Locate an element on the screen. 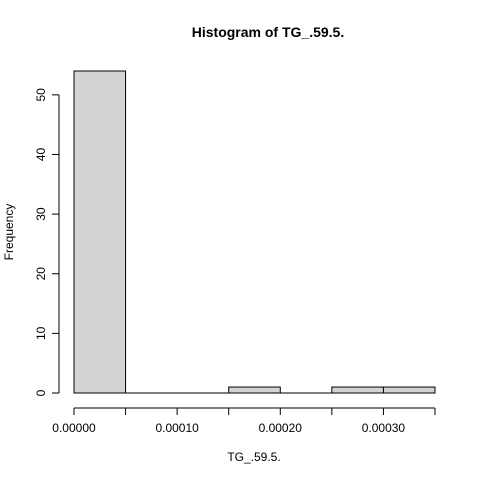 The width and height of the screenshot is (480, 480). y-tick-label-0: 0 is located at coordinates (41, 392).